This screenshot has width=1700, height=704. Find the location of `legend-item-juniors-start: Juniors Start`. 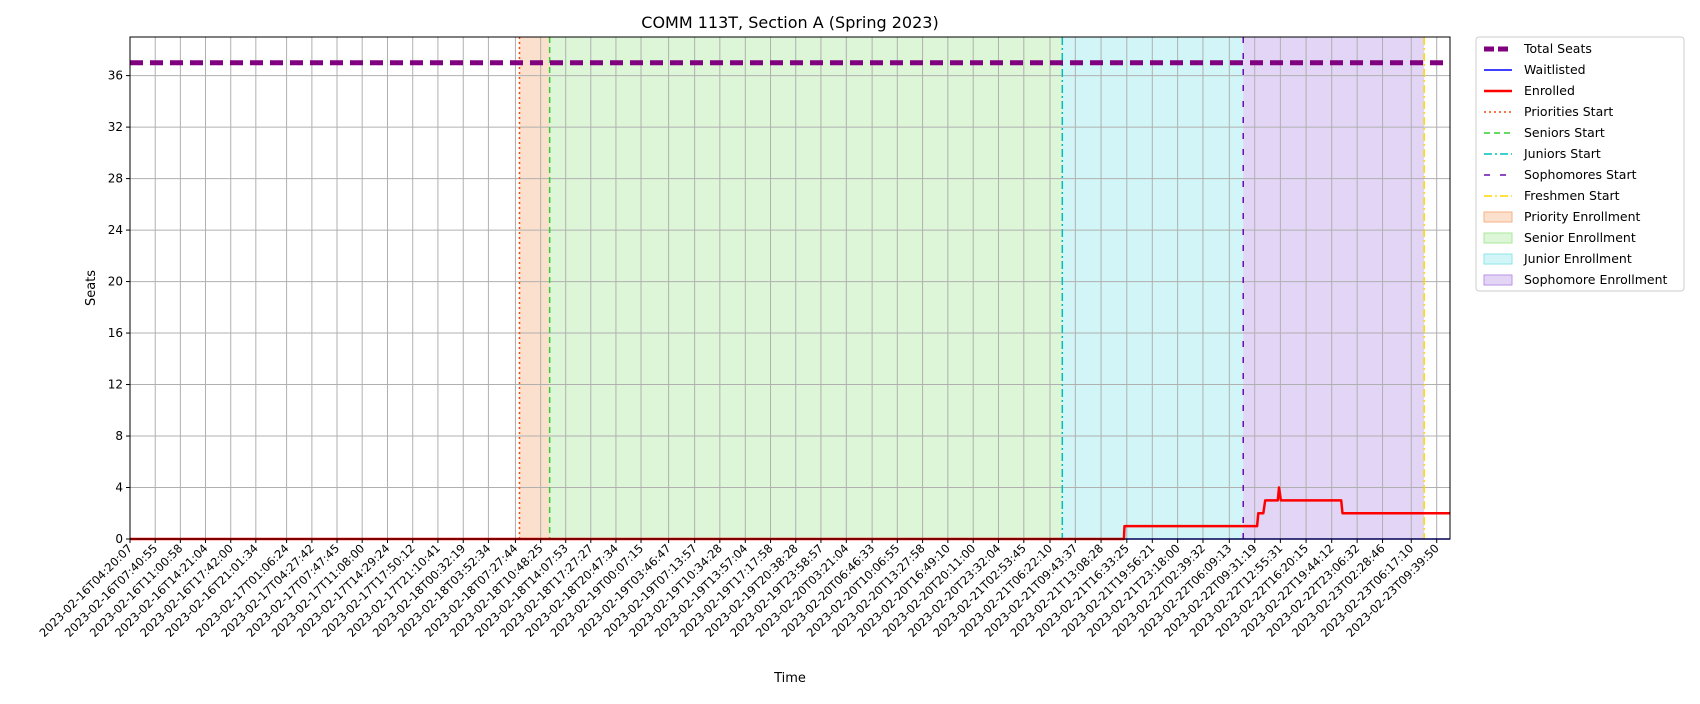

legend-item-juniors-start: Juniors Start is located at coordinates (1542, 153).